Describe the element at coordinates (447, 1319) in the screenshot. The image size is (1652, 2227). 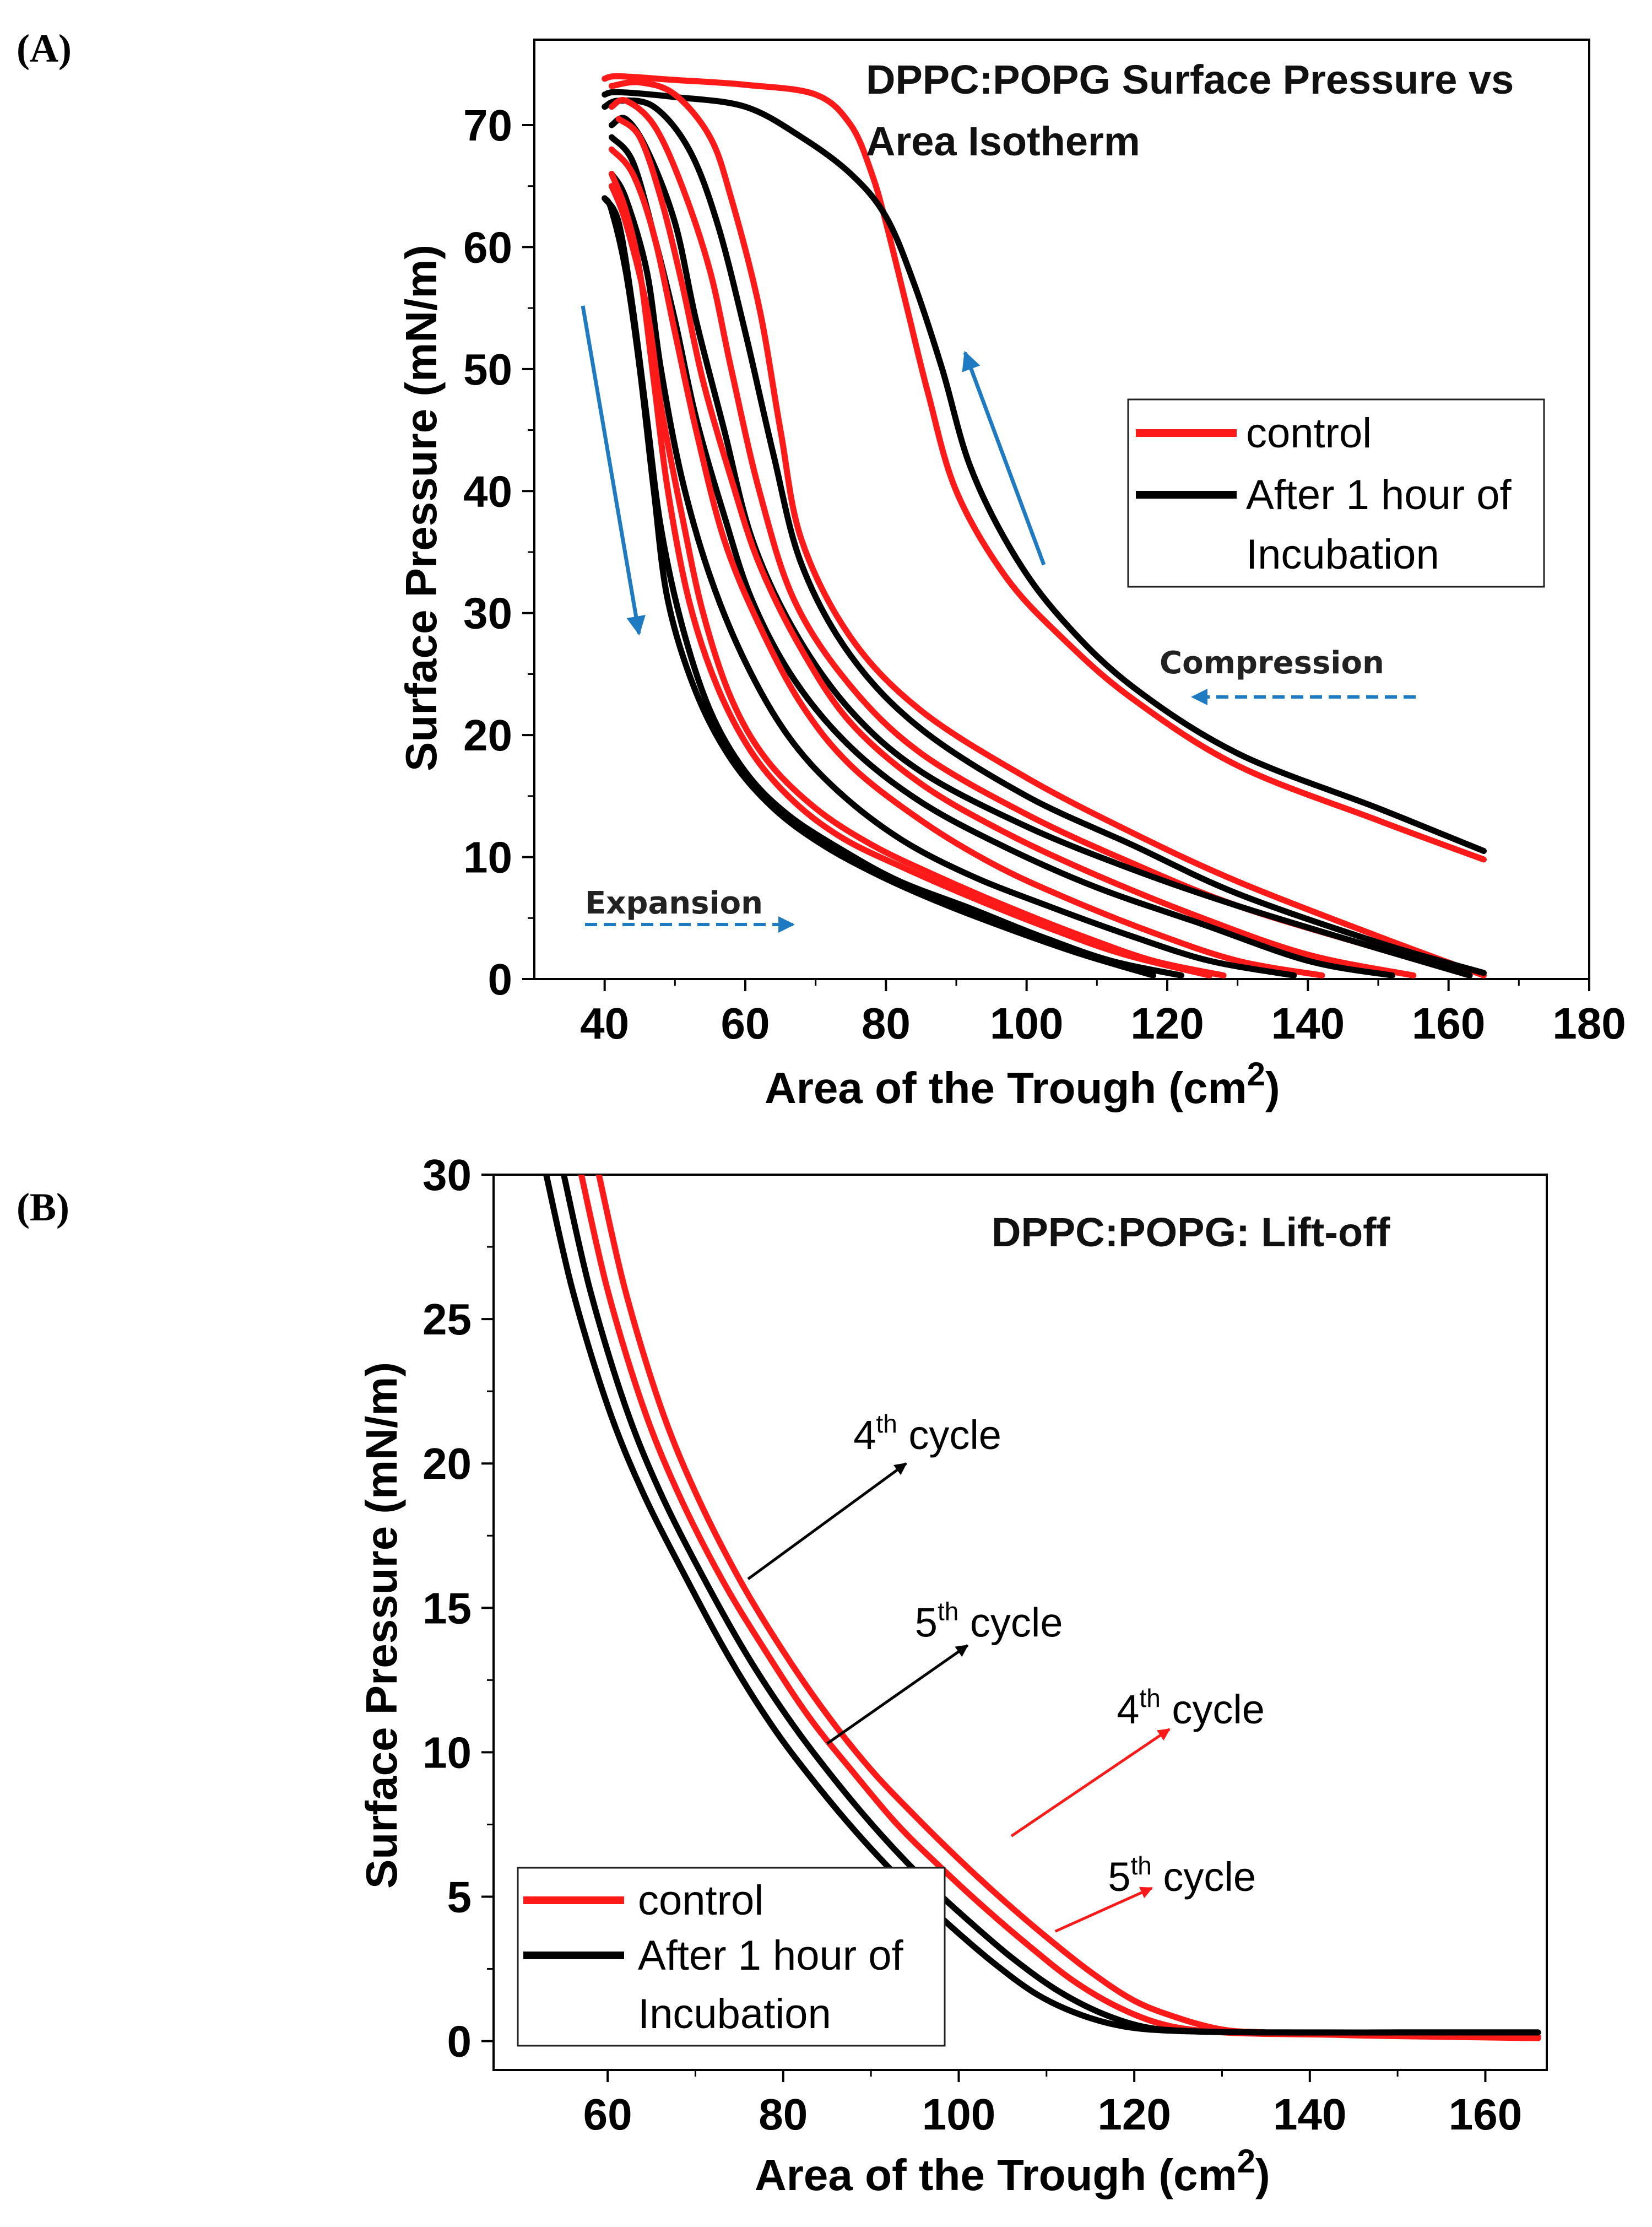
I see `panel-b-y-tick-label: 25` at that location.